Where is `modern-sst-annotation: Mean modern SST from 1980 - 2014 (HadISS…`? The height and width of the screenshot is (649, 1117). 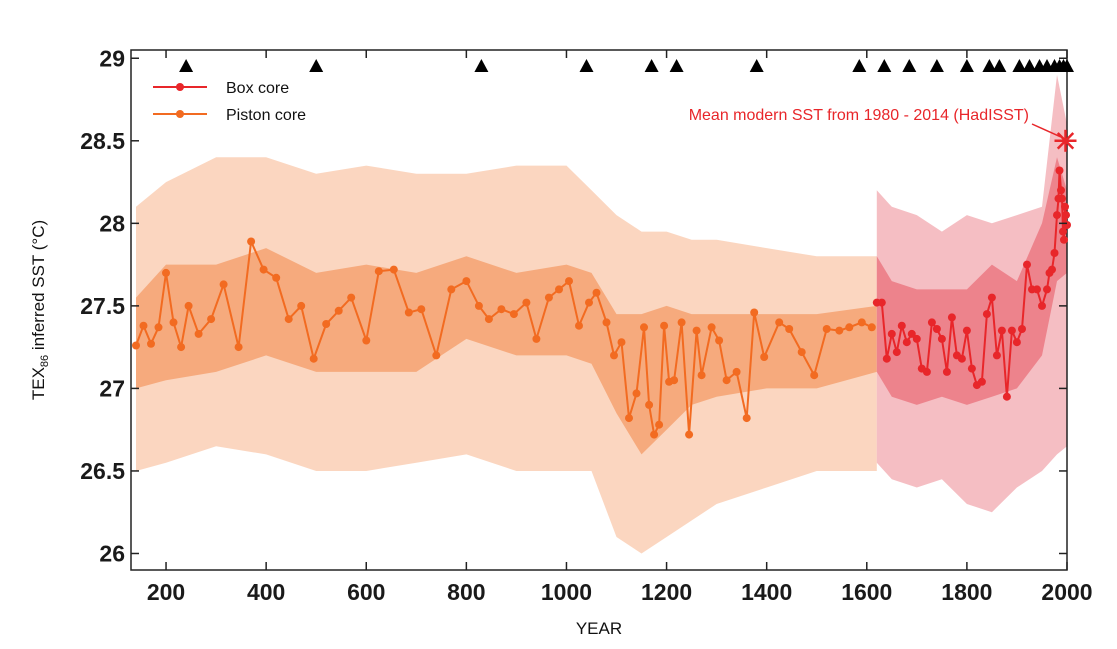
modern-sst-annotation: Mean modern SST from 1980 - 2014 (HadISS… is located at coordinates (883, 129).